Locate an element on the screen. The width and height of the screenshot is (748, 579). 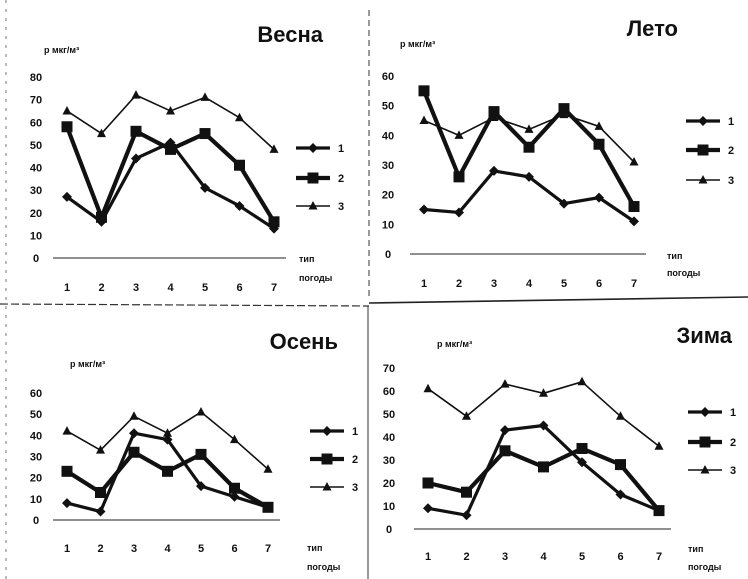
x-tick-label: 4 is located at coordinates (167, 549).